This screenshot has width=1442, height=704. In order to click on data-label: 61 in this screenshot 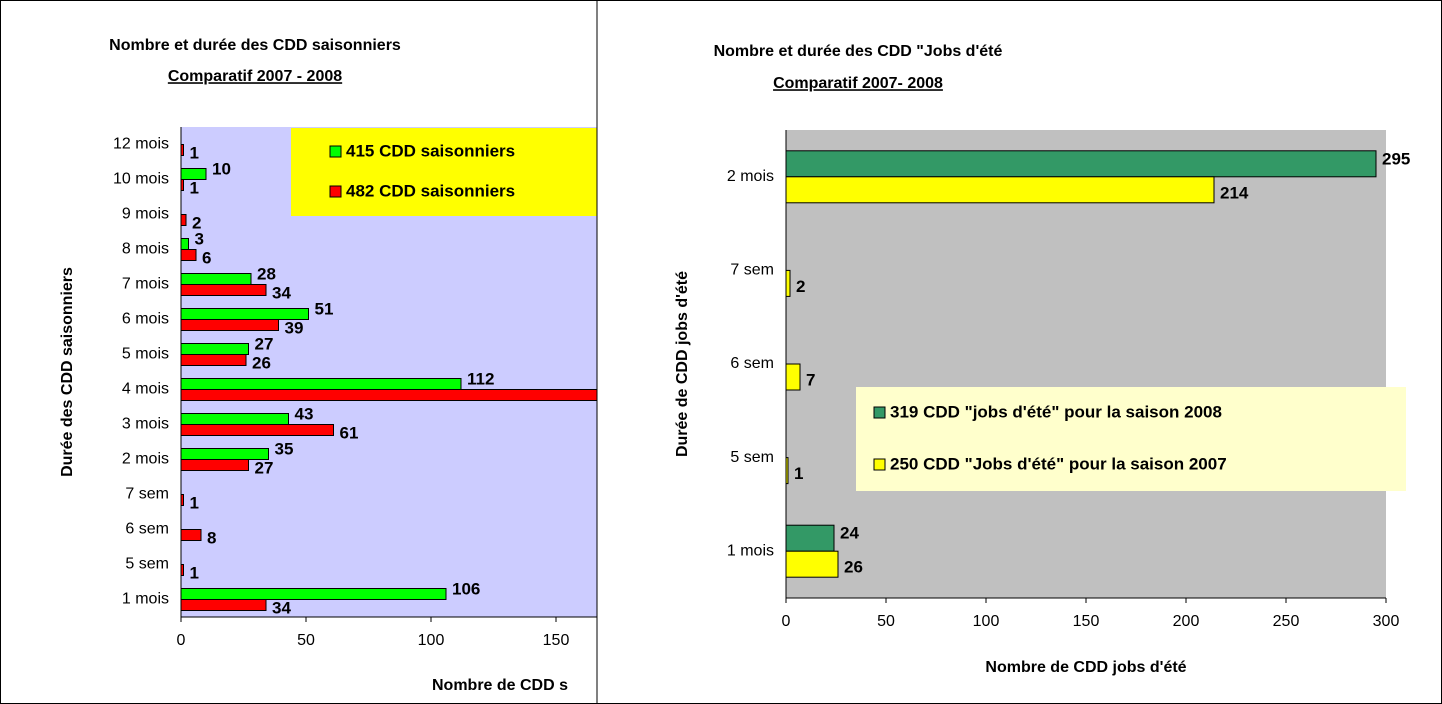, I will do `click(349, 432)`.